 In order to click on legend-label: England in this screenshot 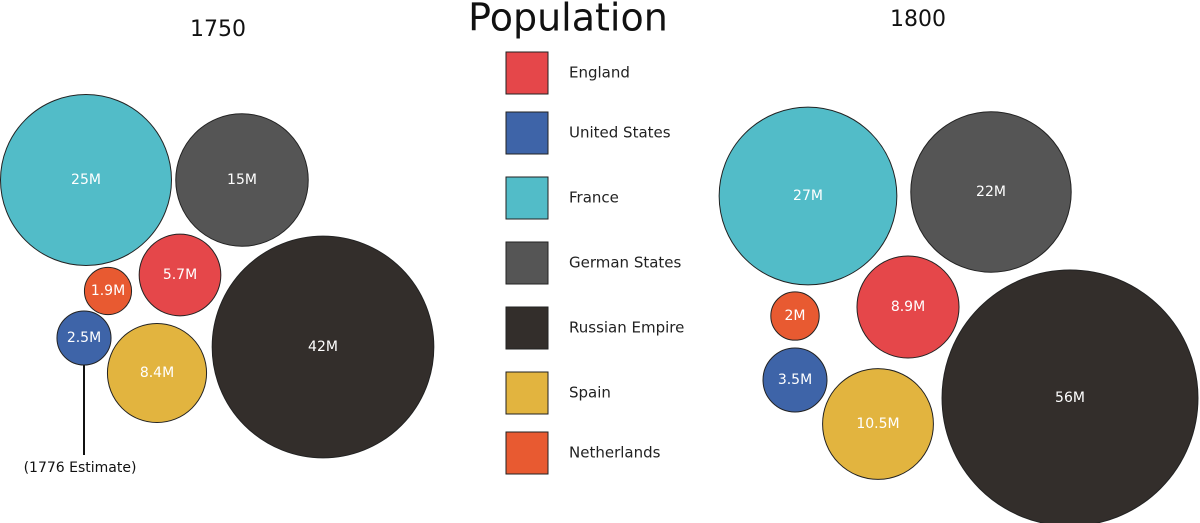, I will do `click(599, 73)`.